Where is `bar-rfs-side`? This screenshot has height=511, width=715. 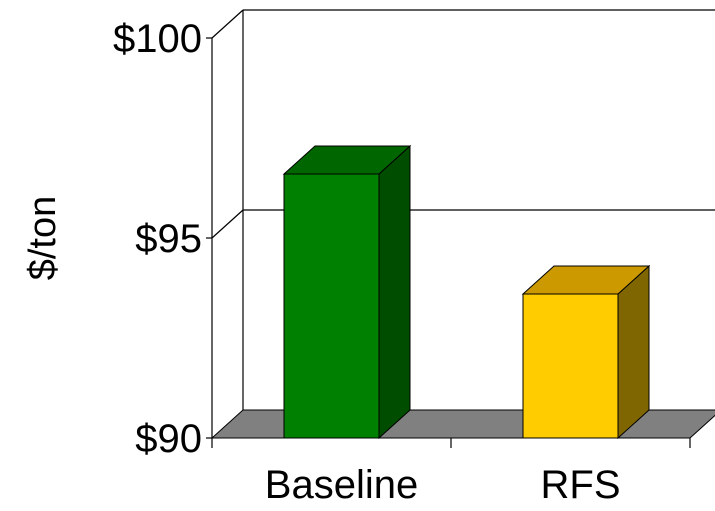 bar-rfs-side is located at coordinates (633, 352).